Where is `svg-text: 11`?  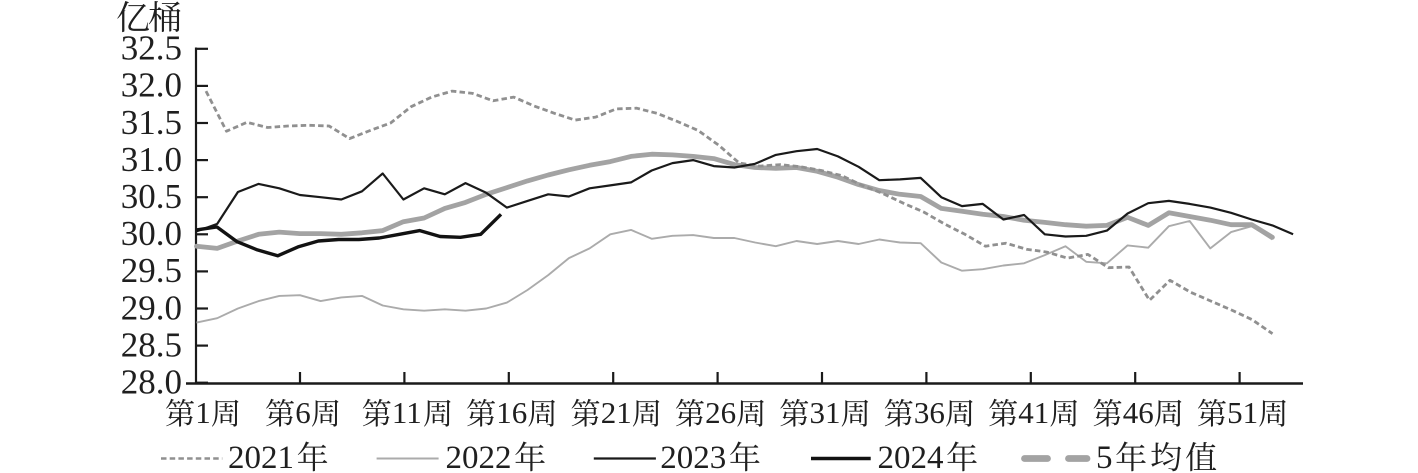 svg-text: 11 is located at coordinates (407, 412).